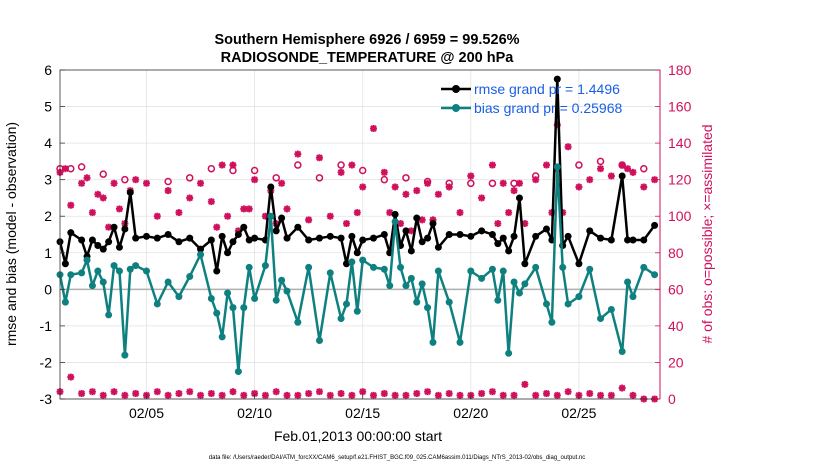 The width and height of the screenshot is (830, 470). What do you see at coordinates (48, 70) in the screenshot?
I see `y-tick-label: 6` at bounding box center [48, 70].